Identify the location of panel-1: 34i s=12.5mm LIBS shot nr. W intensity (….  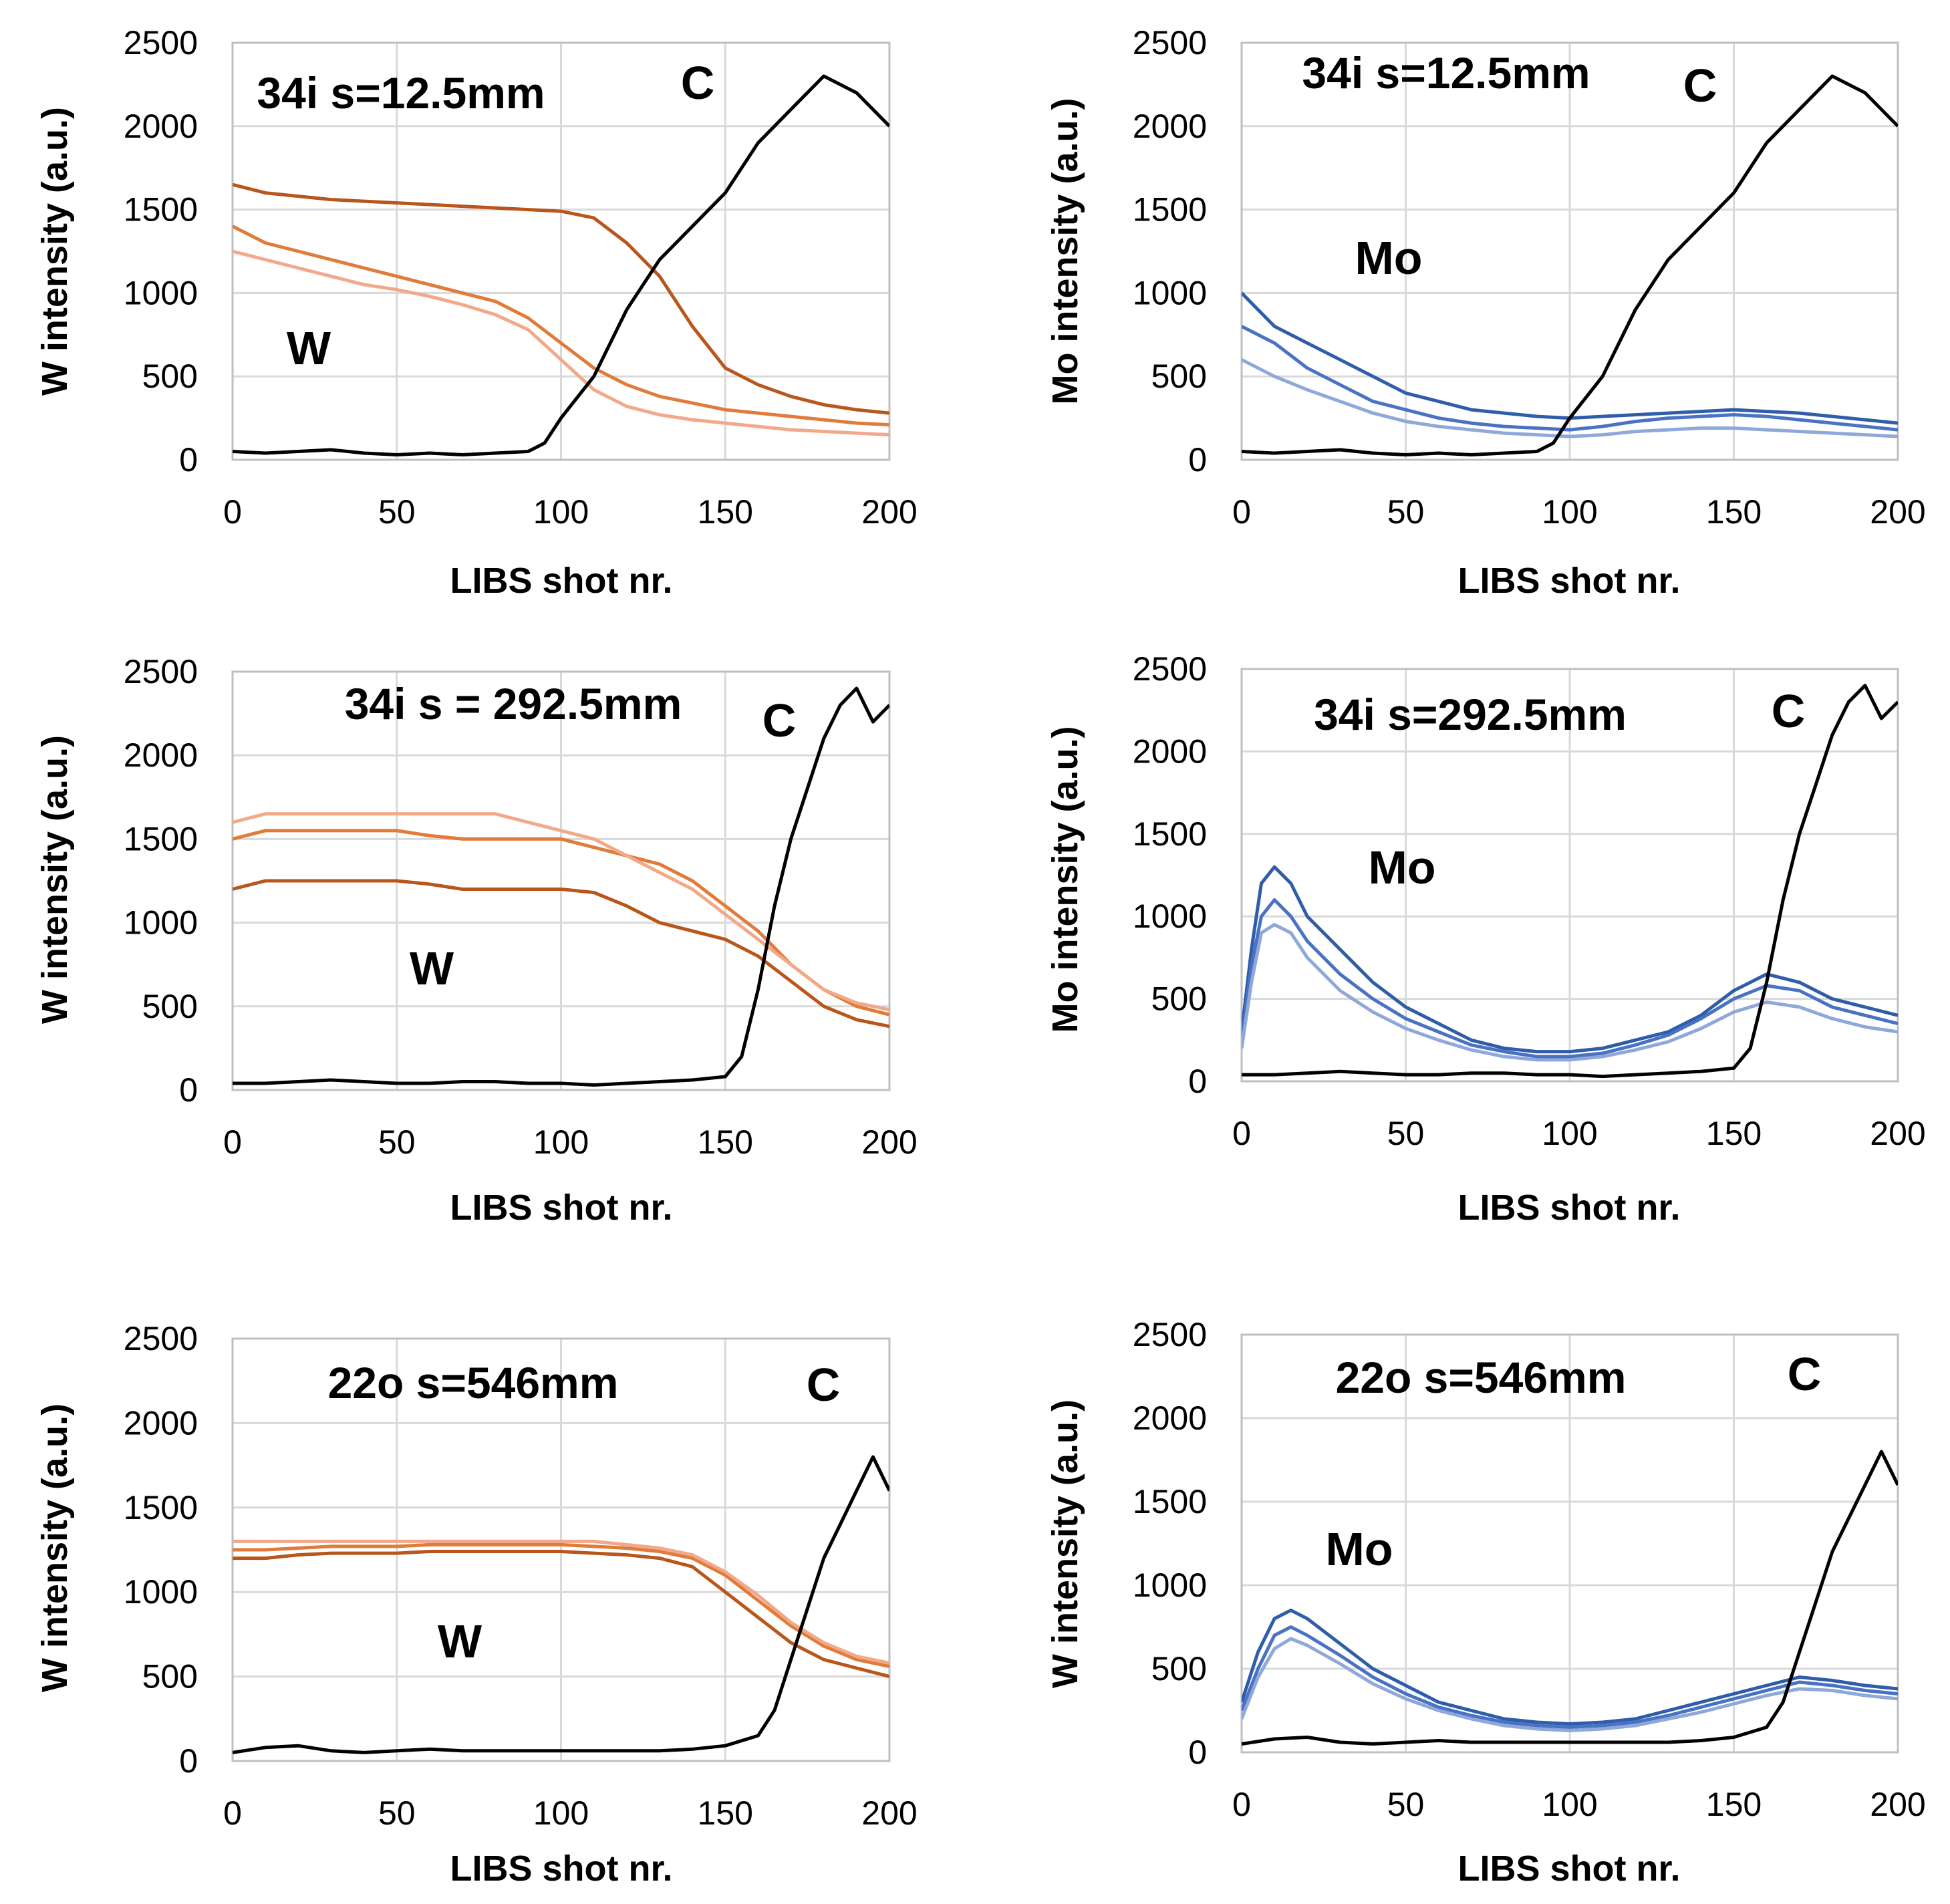
(477, 312).